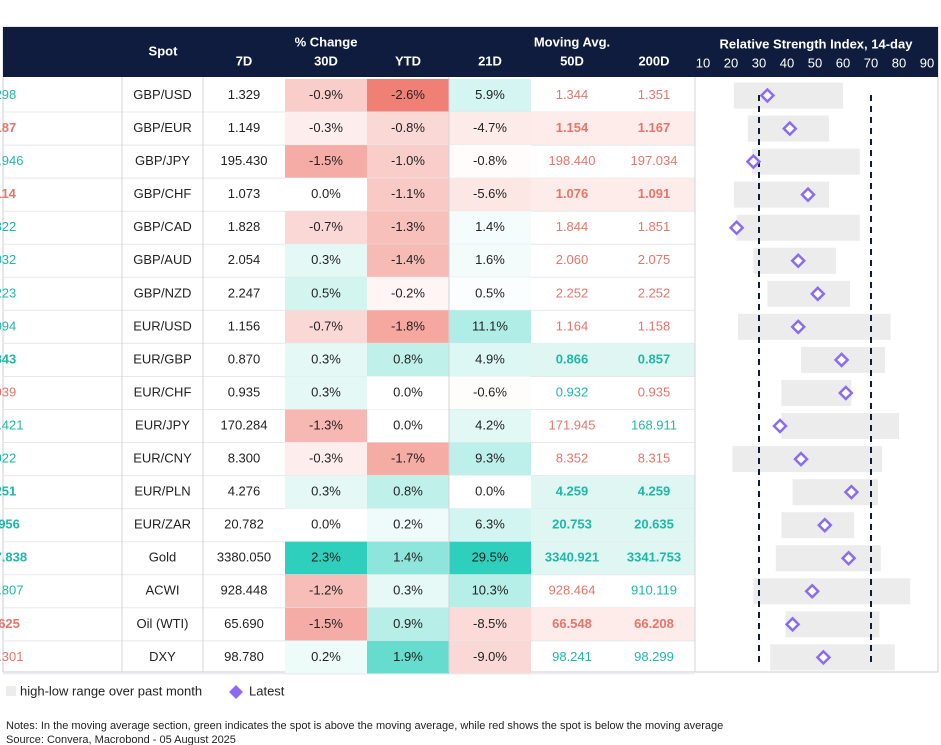  Describe the element at coordinates (654, 524) in the screenshot. I see `cell: 20.635` at that location.